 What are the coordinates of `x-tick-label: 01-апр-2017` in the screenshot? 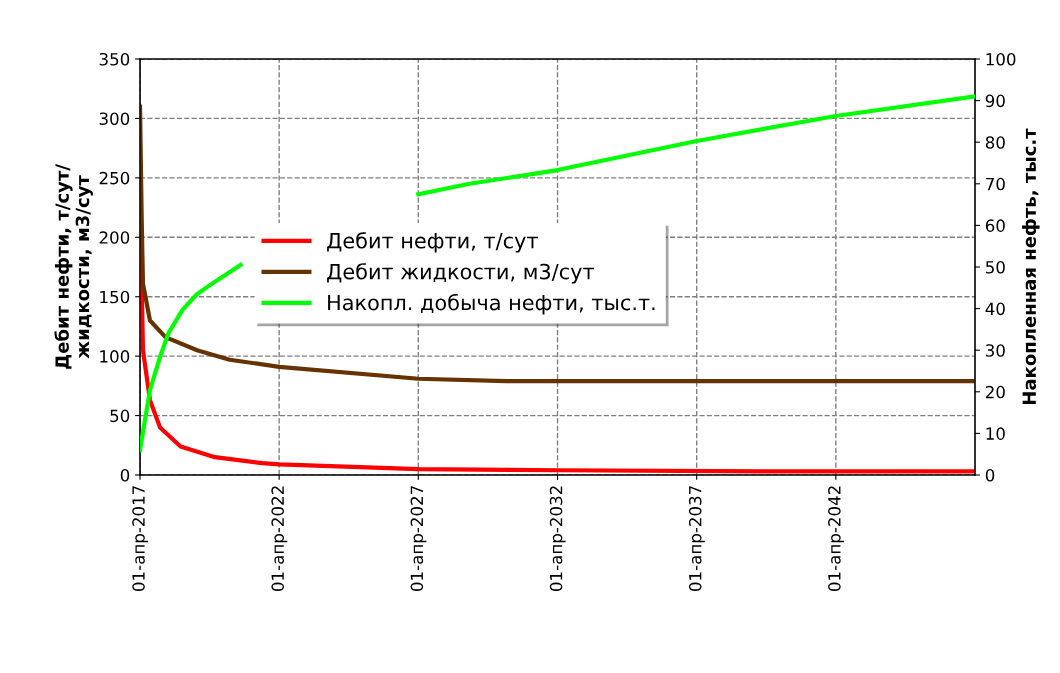 It's located at (140, 538).